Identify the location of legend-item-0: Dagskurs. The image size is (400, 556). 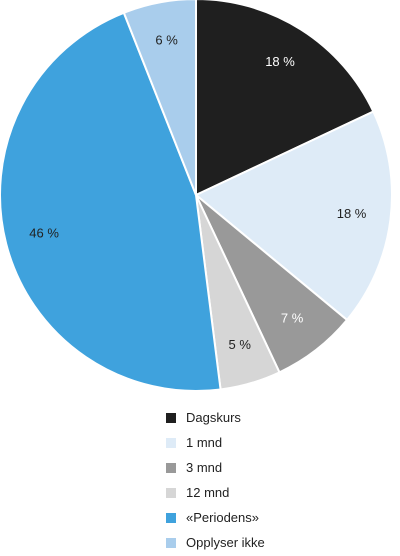
(215, 417).